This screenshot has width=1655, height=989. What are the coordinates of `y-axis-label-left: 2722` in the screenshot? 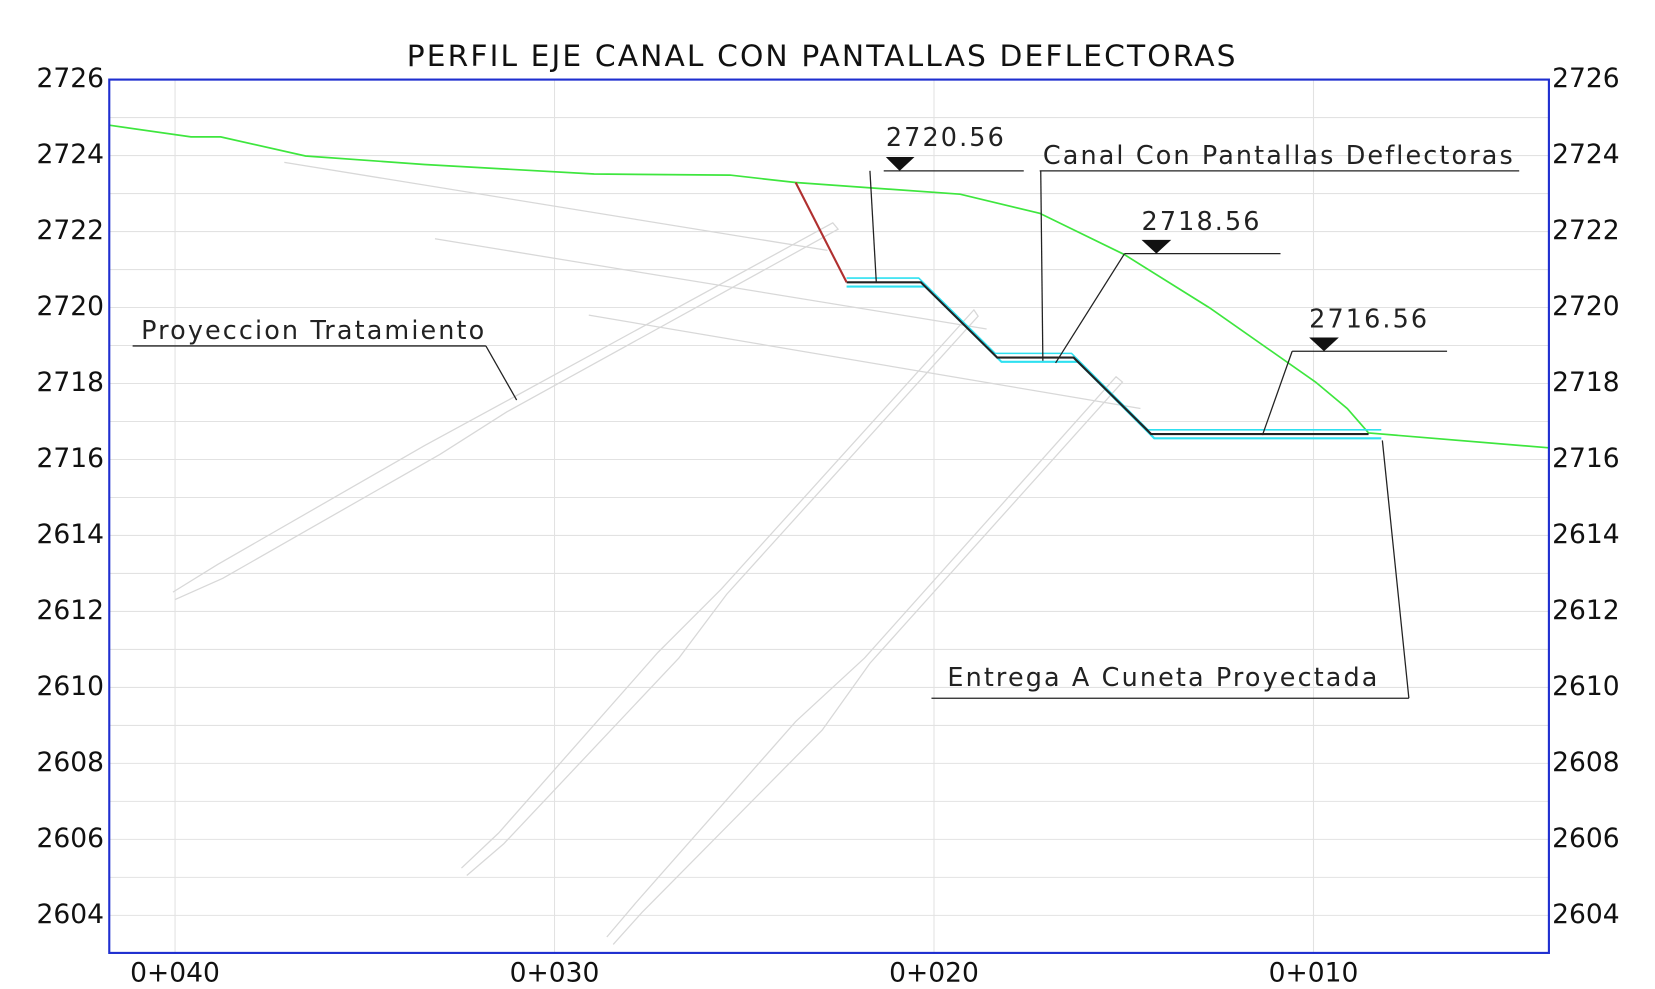 It's located at (69, 230).